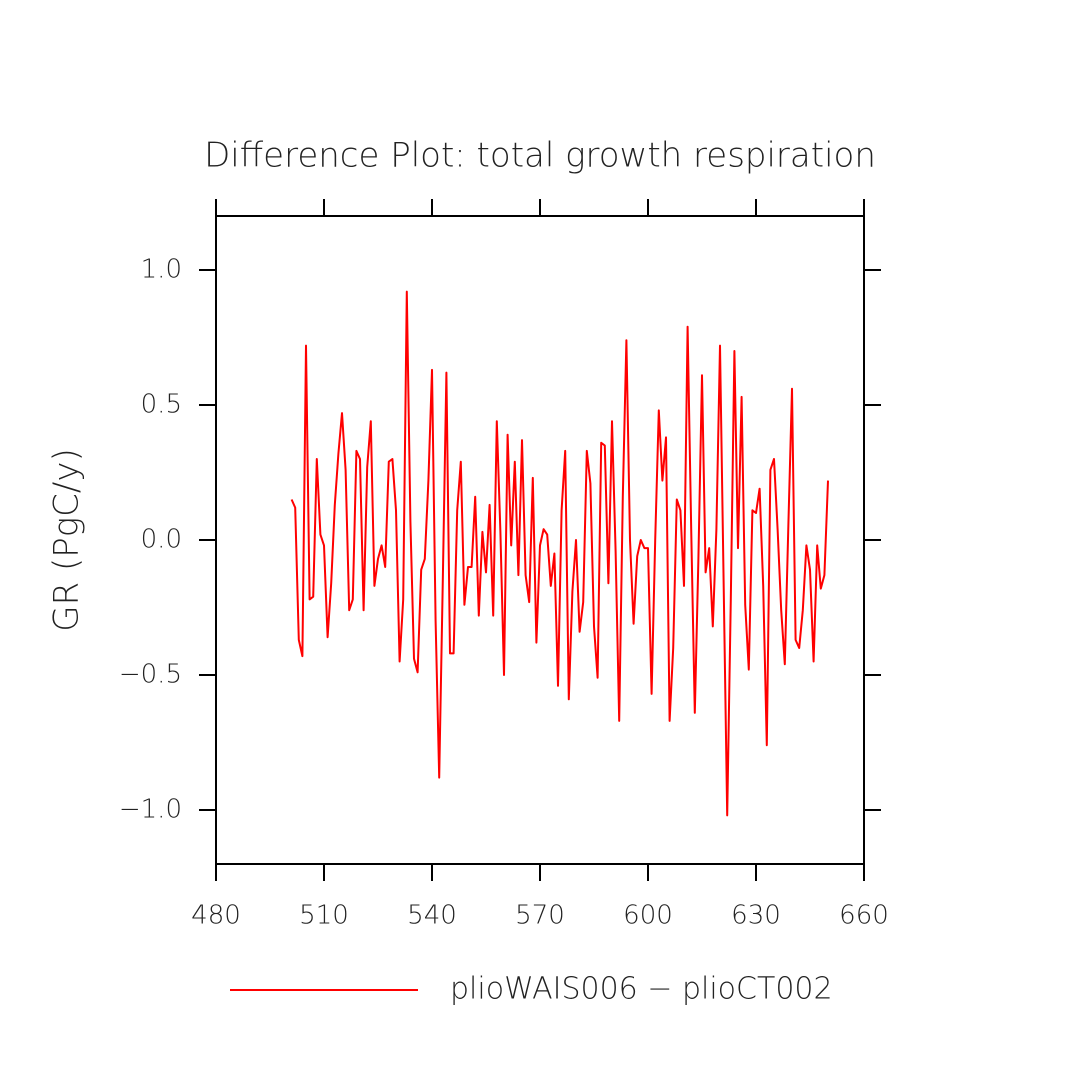 The width and height of the screenshot is (1080, 1080). I want to click on x-tick-label: 600, so click(648, 916).